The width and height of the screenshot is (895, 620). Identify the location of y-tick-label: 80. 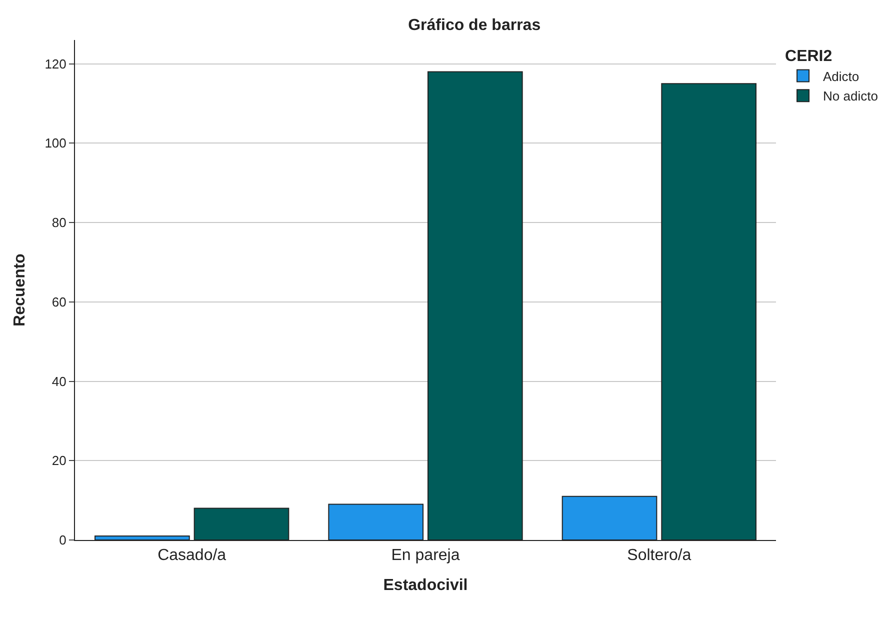
(59, 222).